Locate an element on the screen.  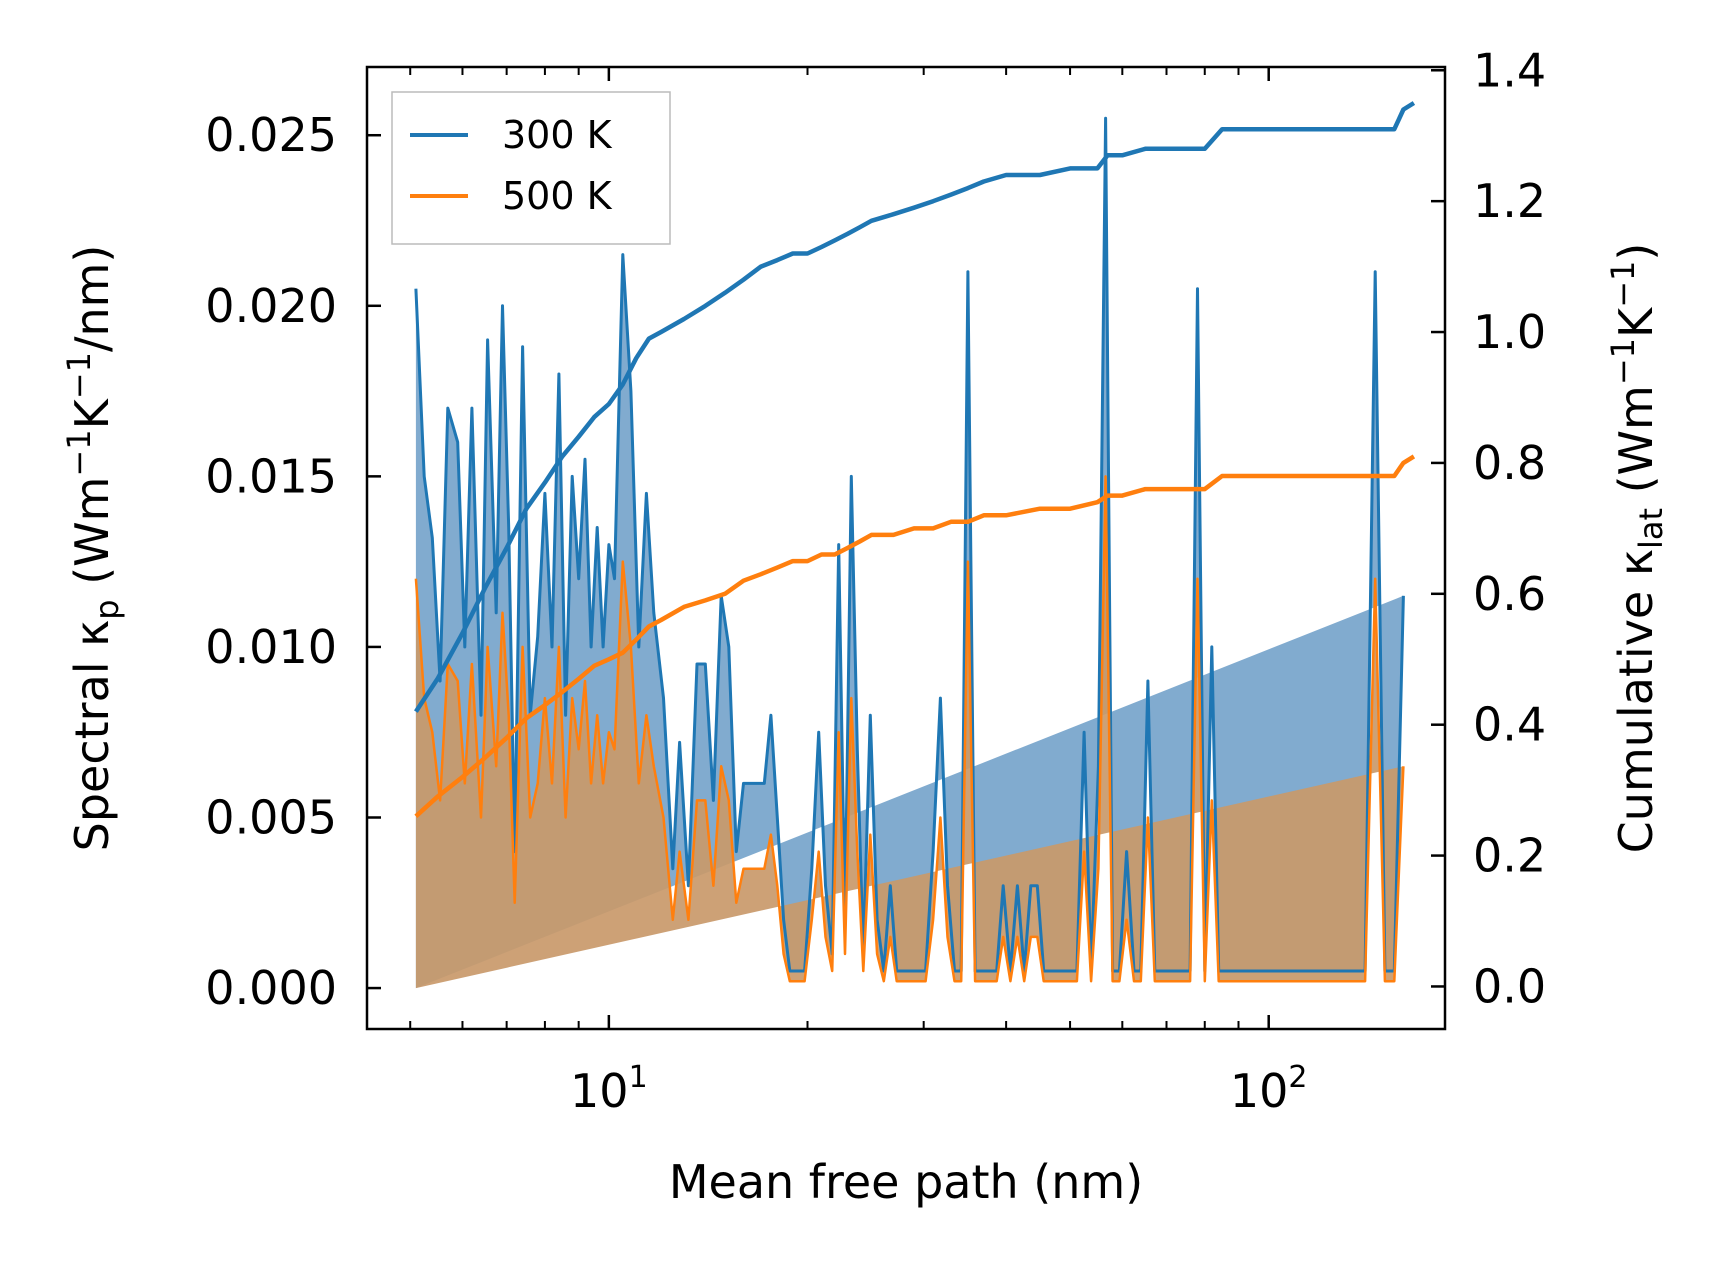
left-y-tick-label: 0.005 is located at coordinates (271, 817).